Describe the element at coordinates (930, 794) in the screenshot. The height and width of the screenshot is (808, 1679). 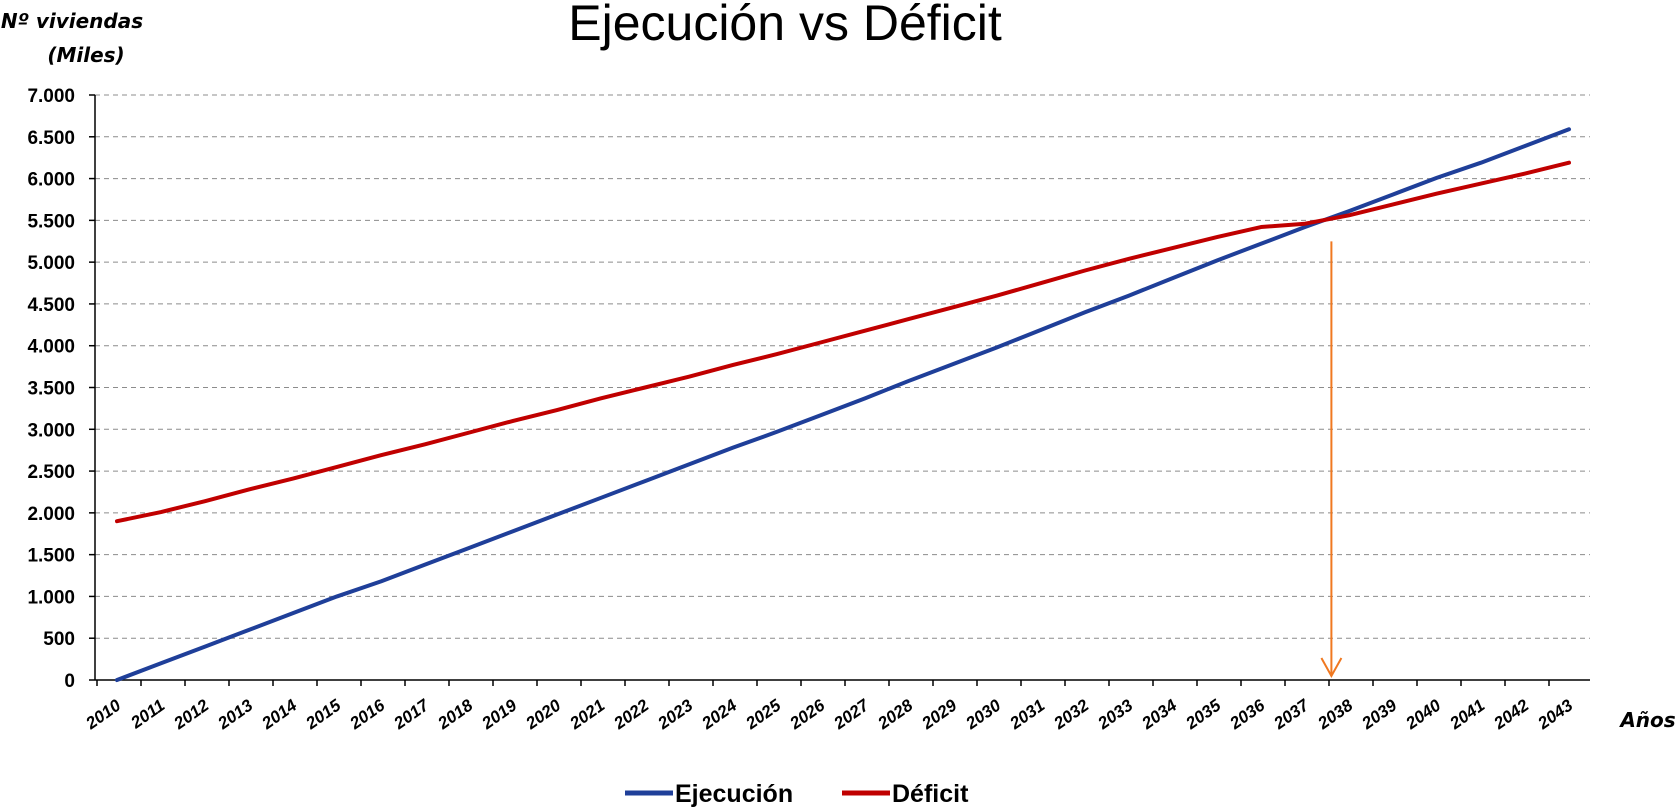
I see `legend-label-2: Déficit` at that location.